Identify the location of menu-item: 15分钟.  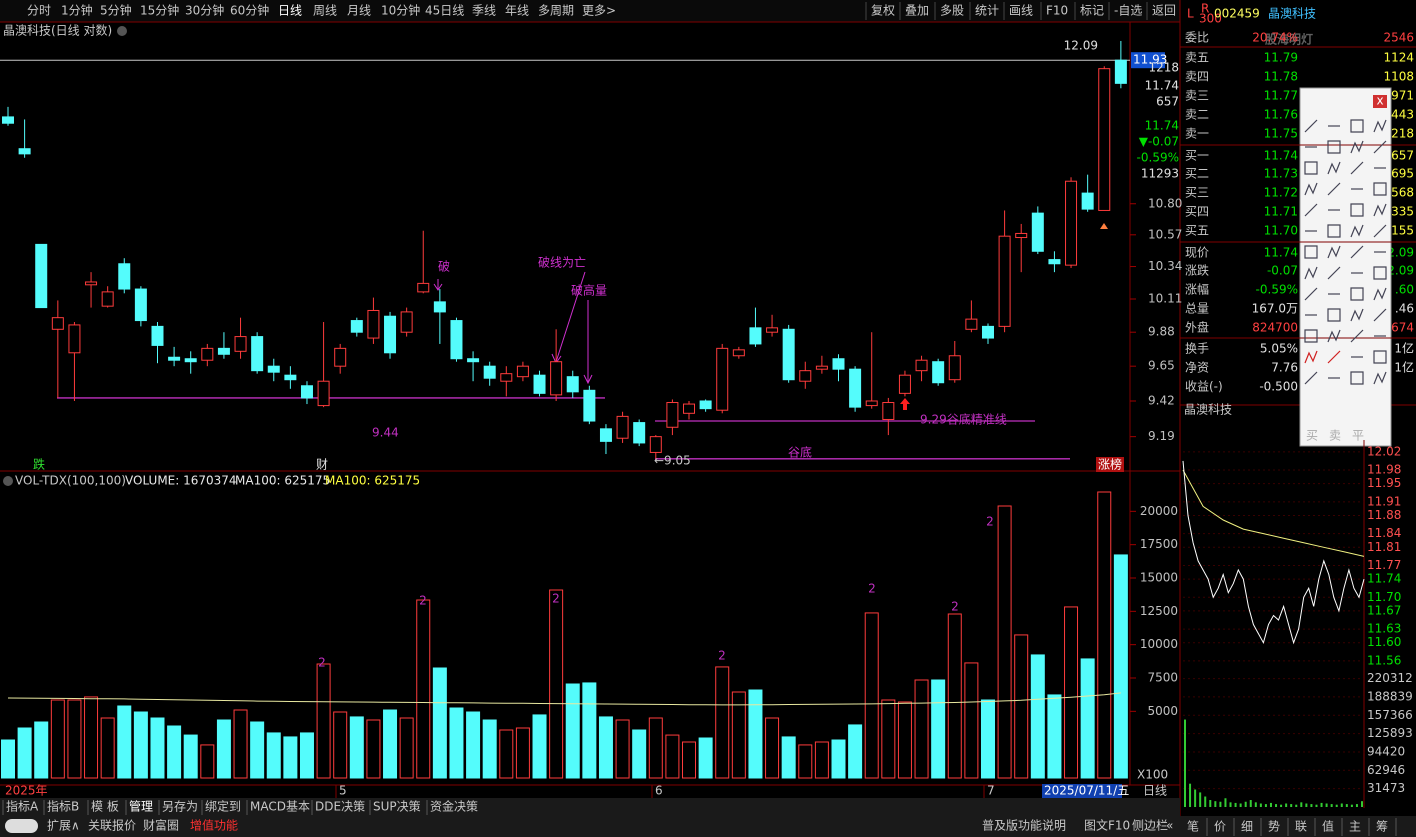
(159, 10).